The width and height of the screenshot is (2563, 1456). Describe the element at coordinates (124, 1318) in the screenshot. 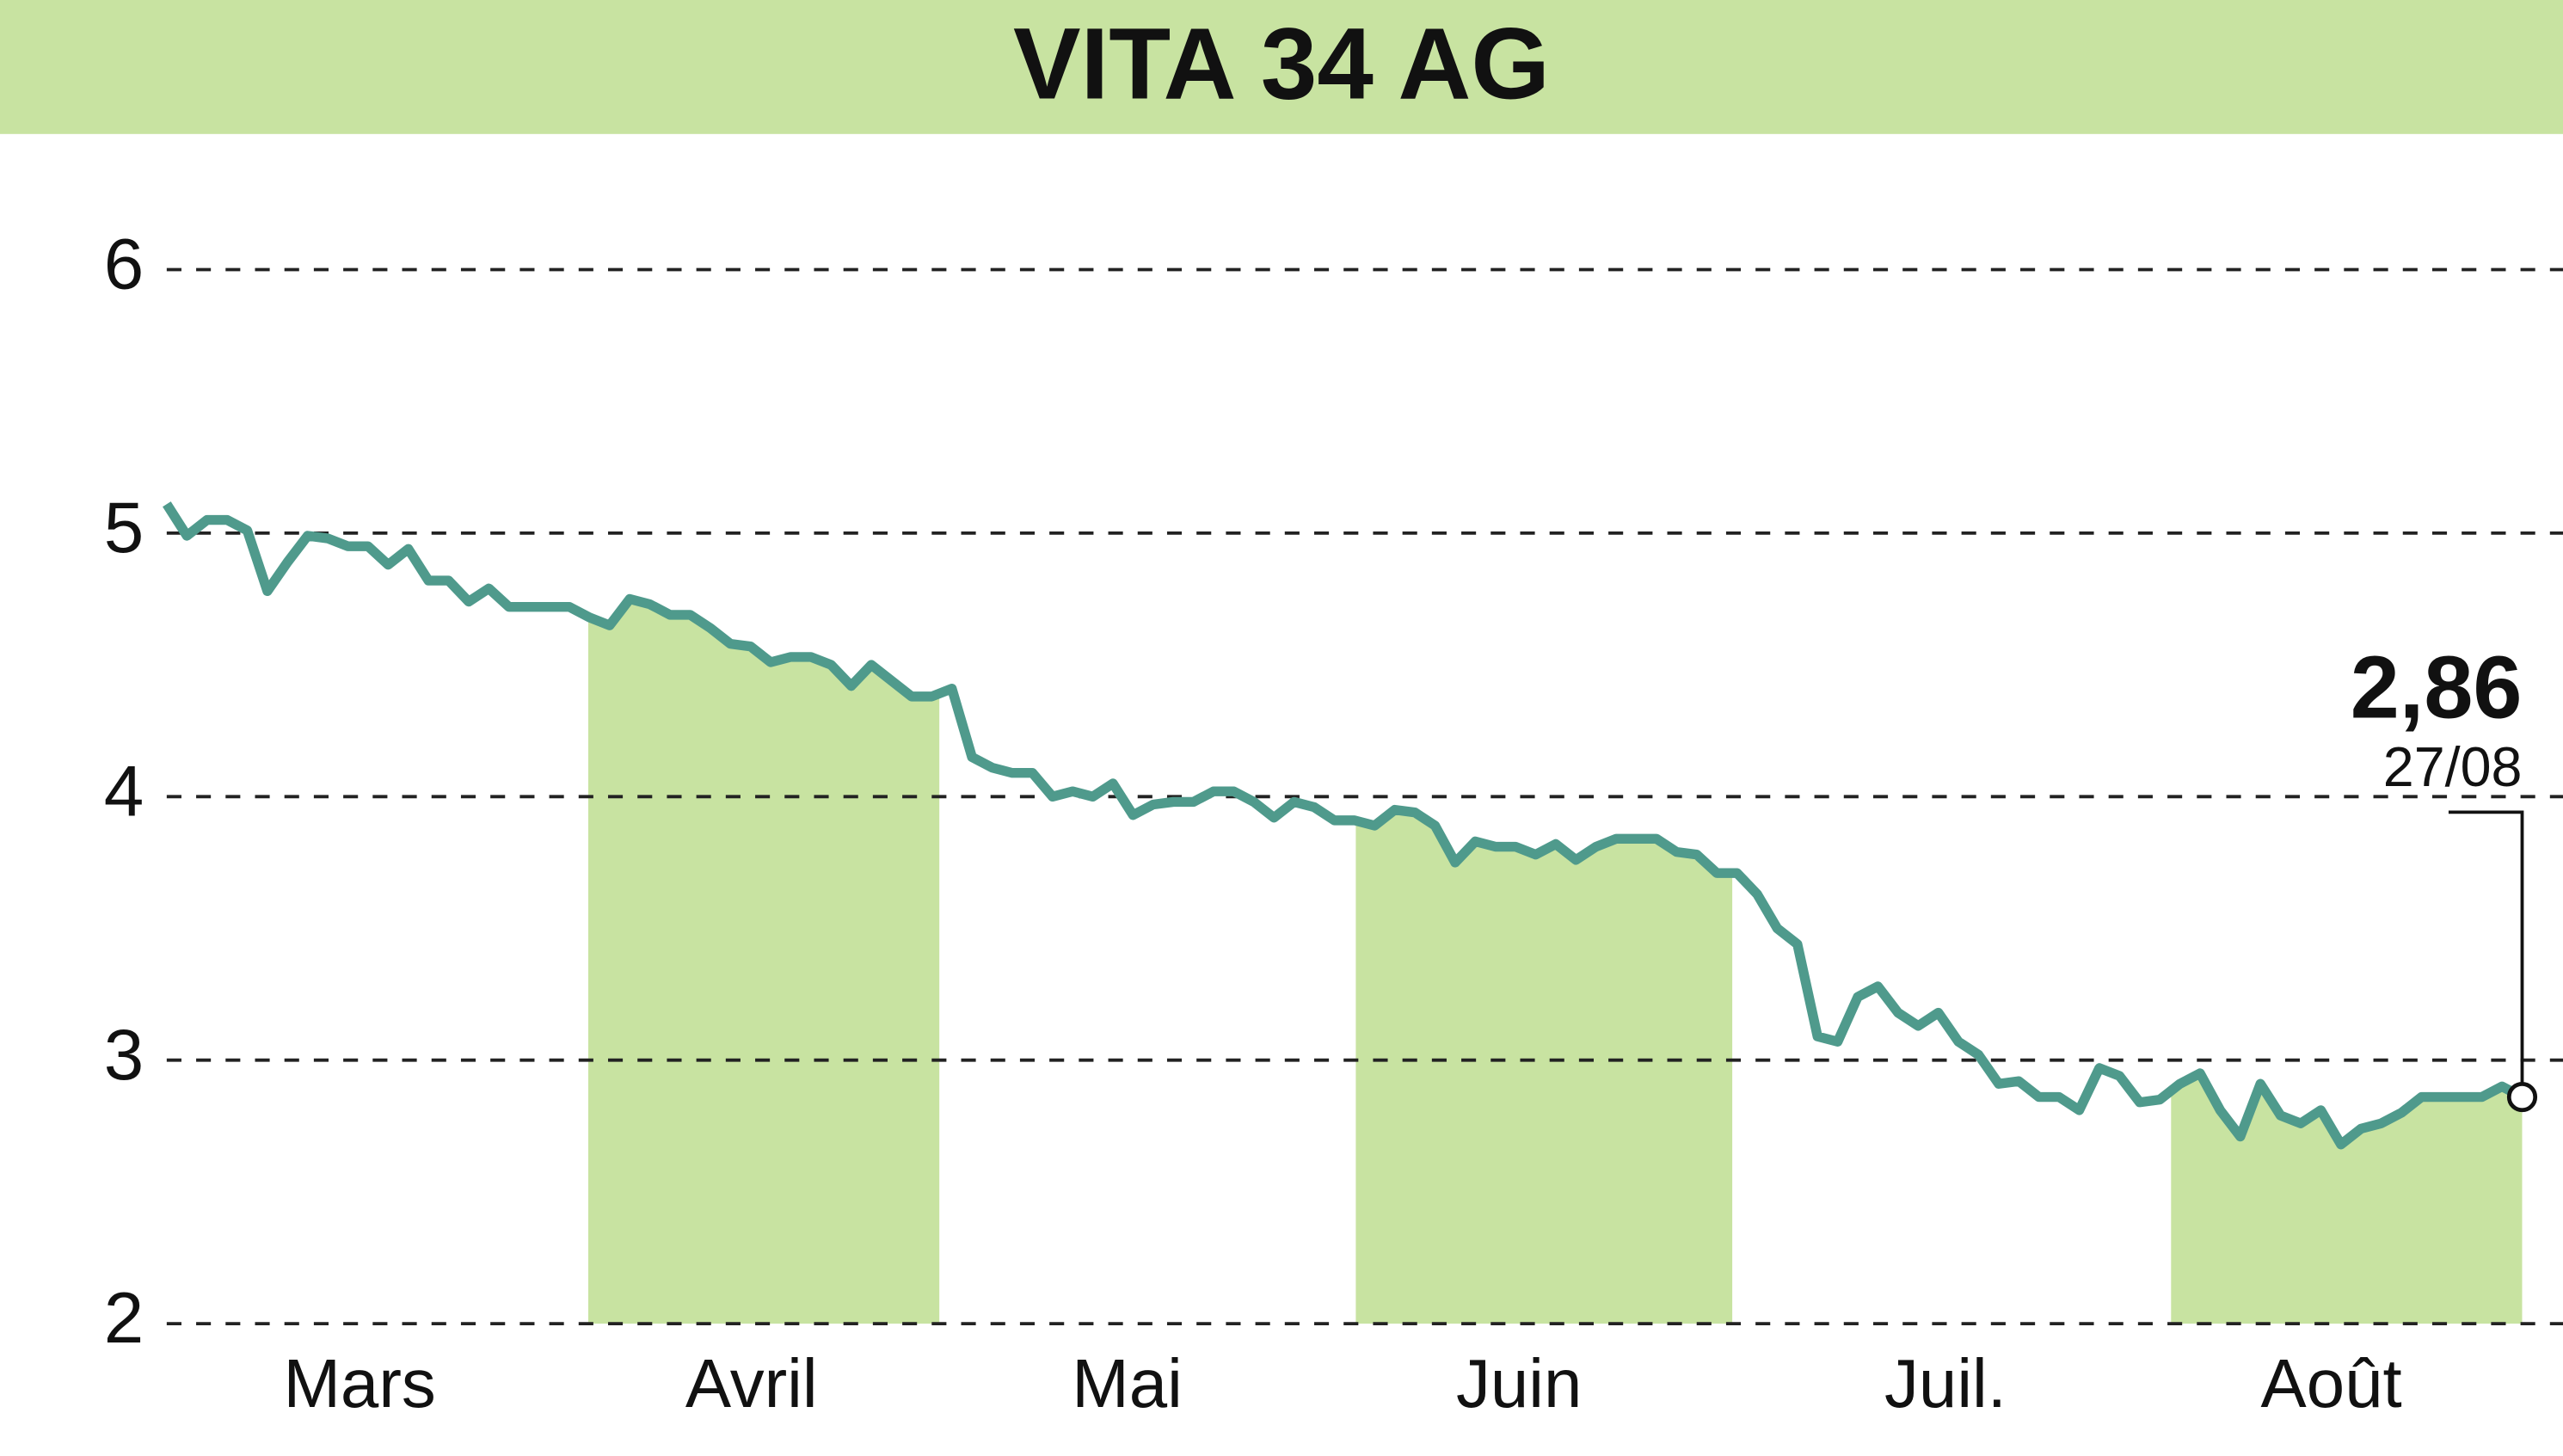

I see `y-tick-label: 2` at that location.